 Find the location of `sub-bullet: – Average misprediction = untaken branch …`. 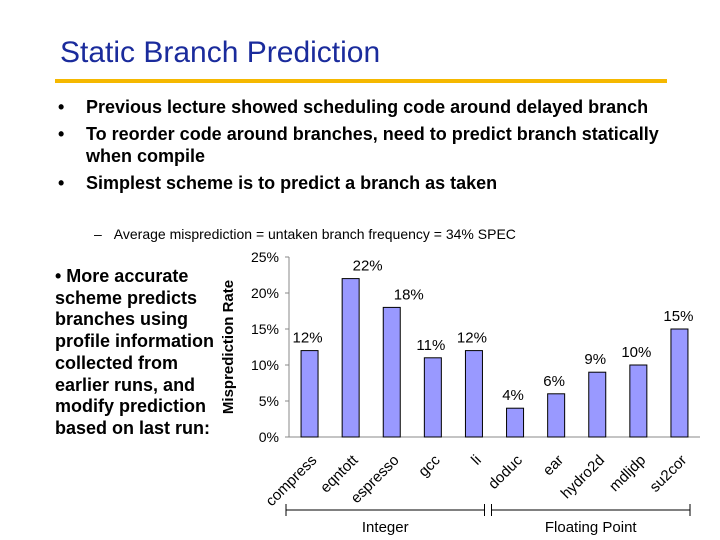

sub-bullet: – Average misprediction = untaken branch … is located at coordinates (305, 234).